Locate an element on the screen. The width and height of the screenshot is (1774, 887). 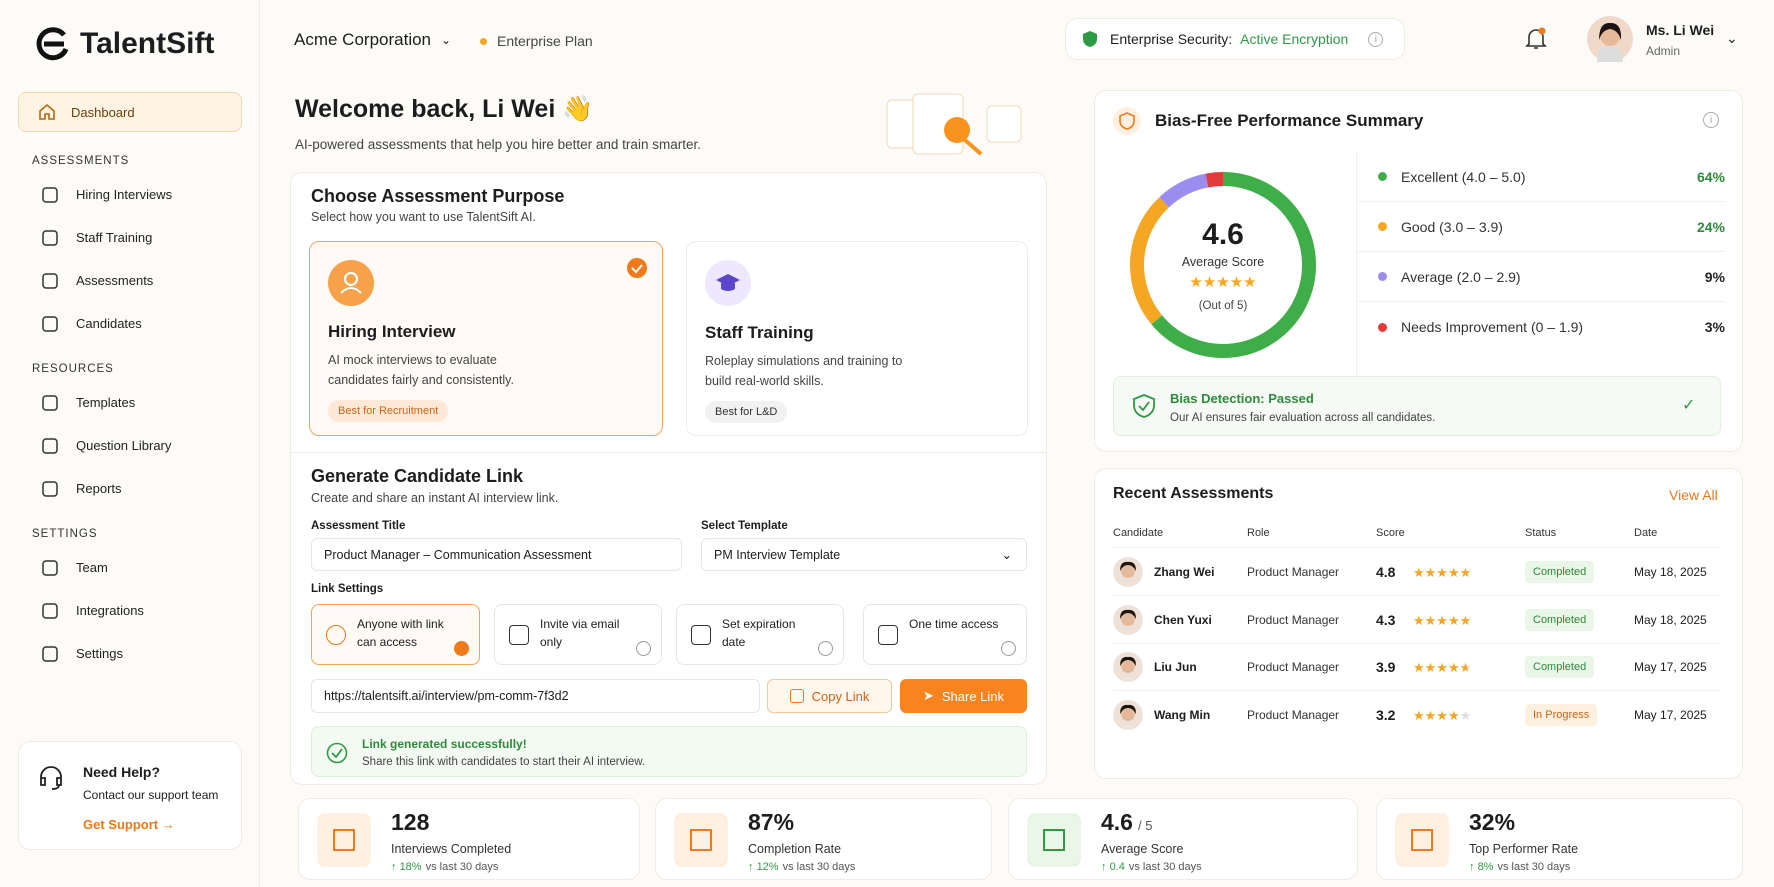
security-badge: Enterprise Security: Active Encryption i is located at coordinates (1235, 39).